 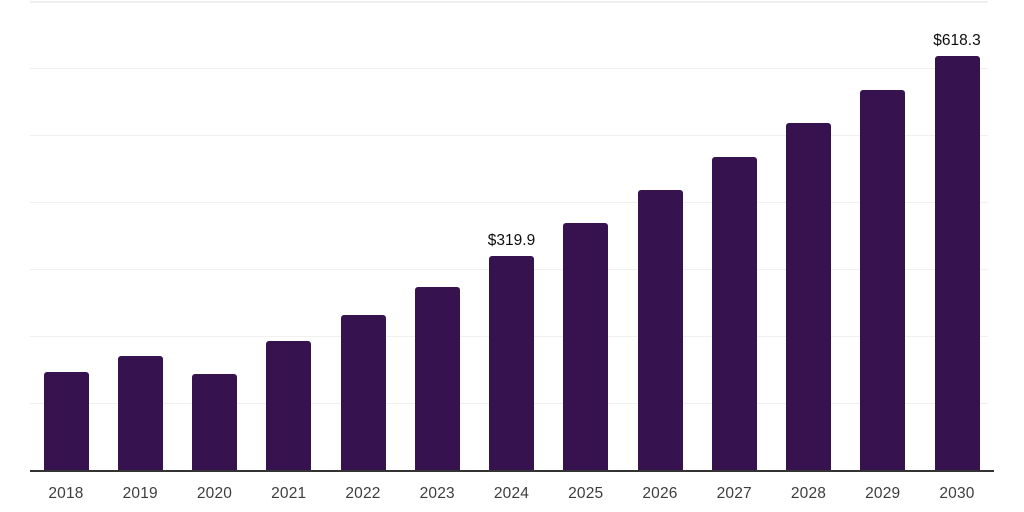 I want to click on x-axis-line, so click(x=512, y=471).